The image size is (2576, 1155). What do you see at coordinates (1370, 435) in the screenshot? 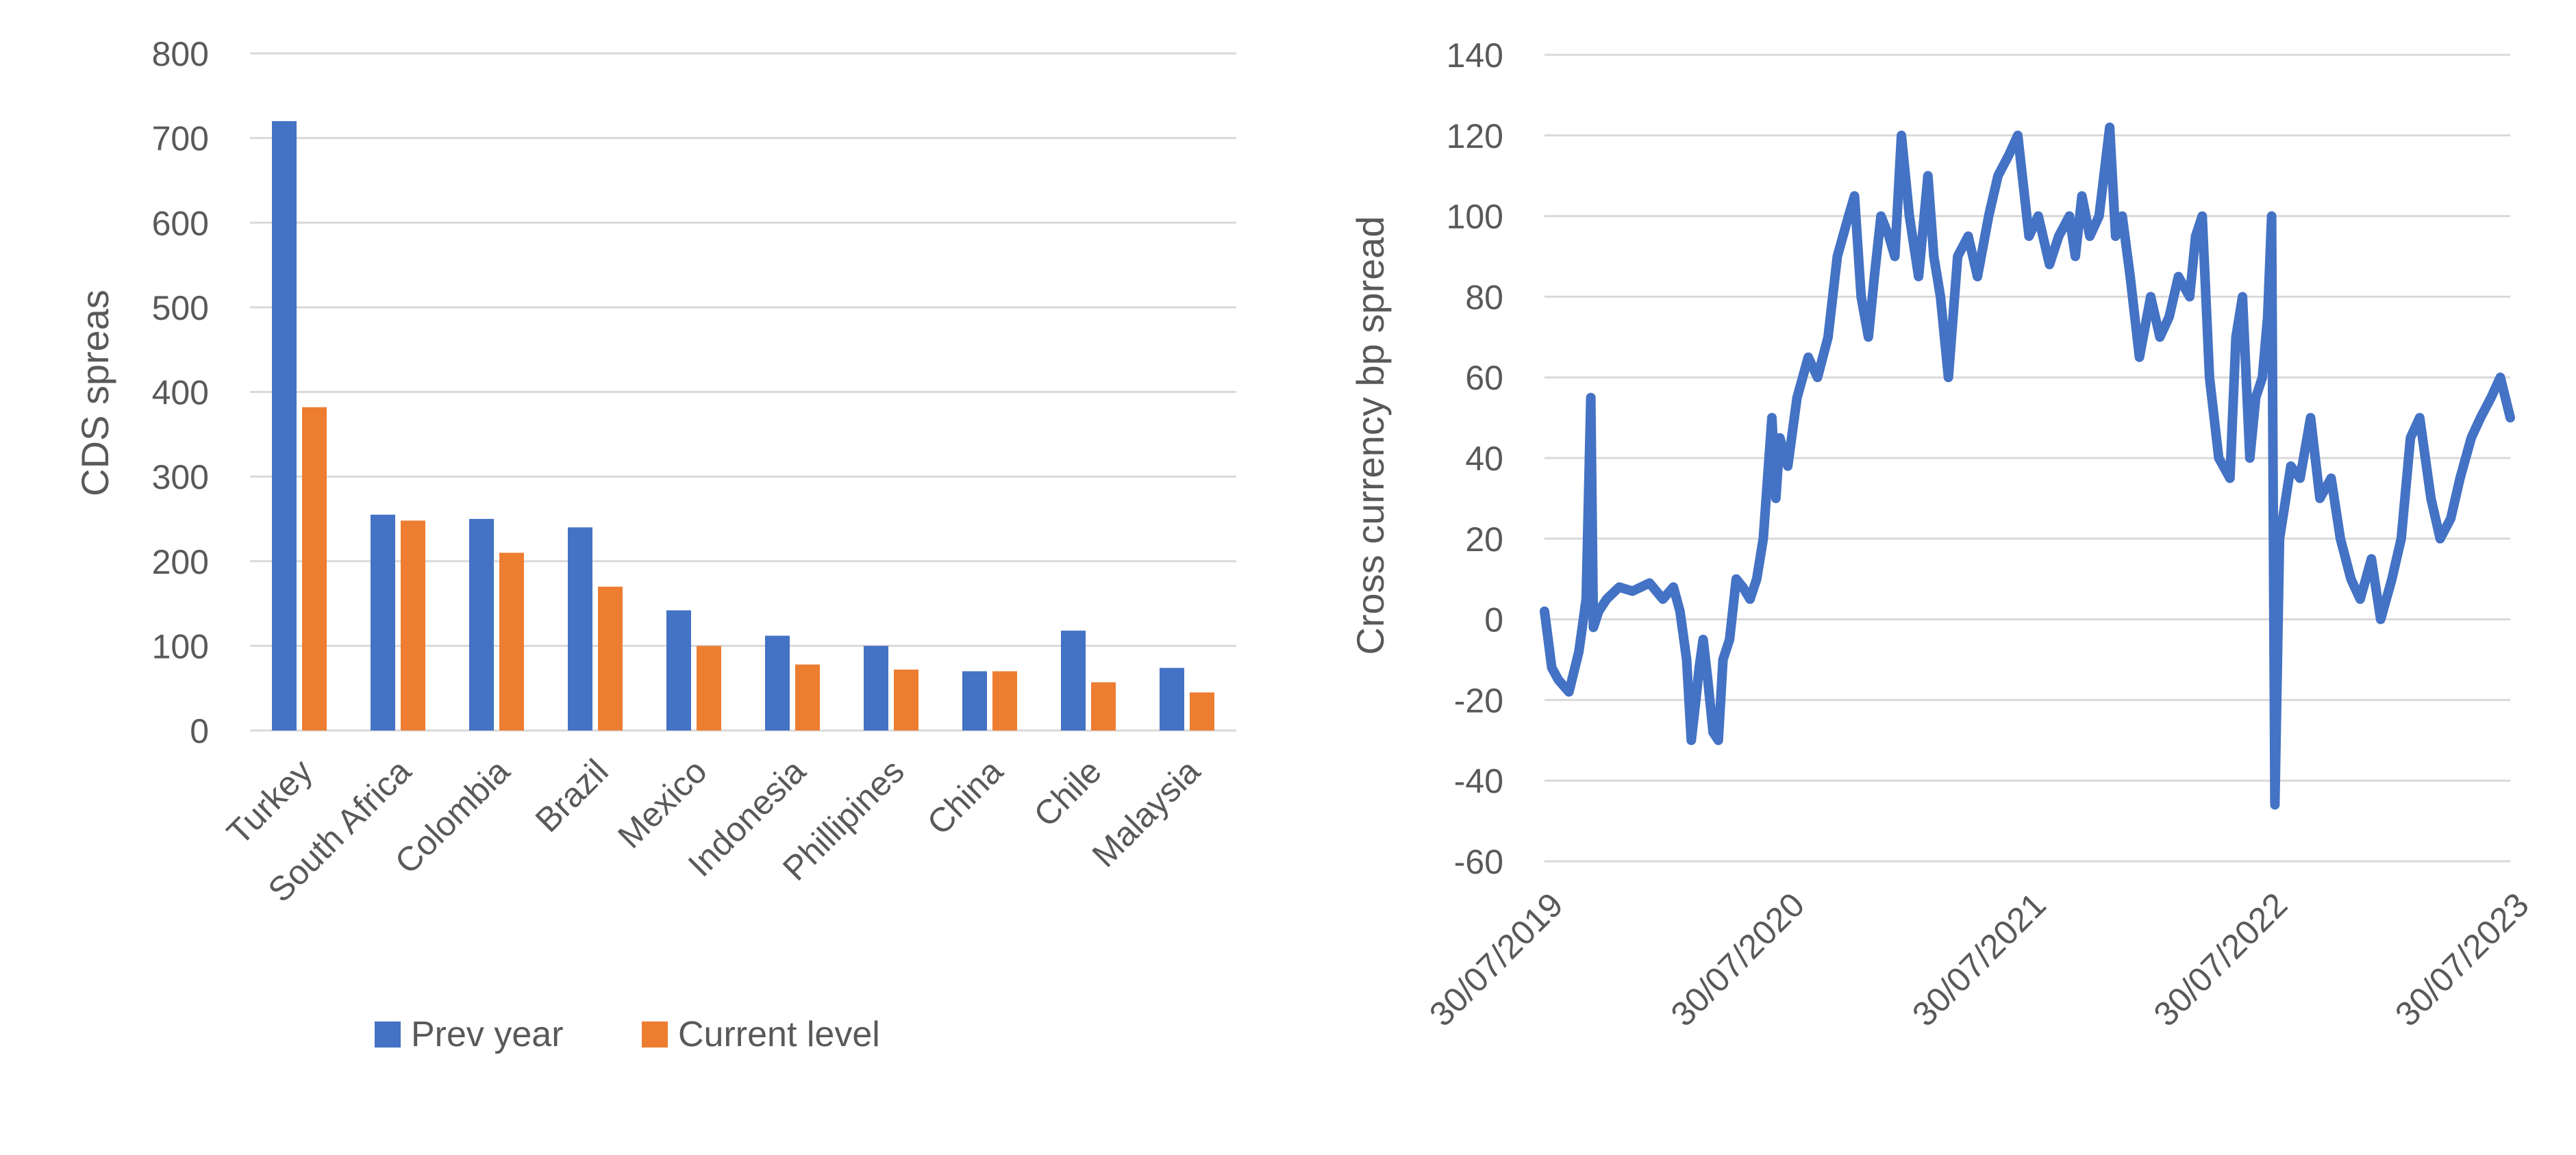
I see `line-chart-y-axis-label: Cross currency bp spread` at bounding box center [1370, 435].